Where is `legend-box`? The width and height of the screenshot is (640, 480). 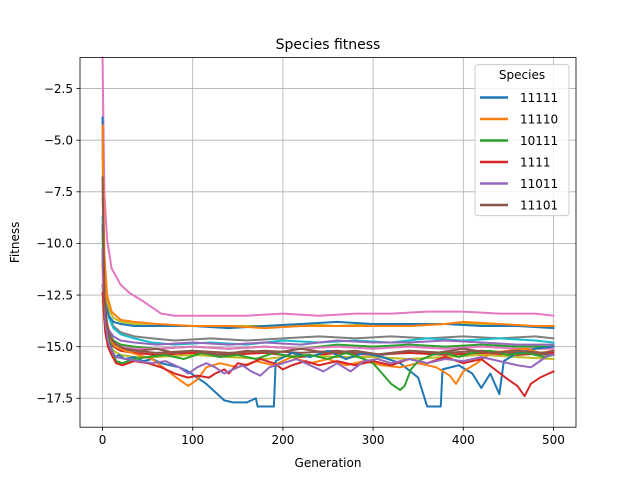 legend-box is located at coordinates (522, 140).